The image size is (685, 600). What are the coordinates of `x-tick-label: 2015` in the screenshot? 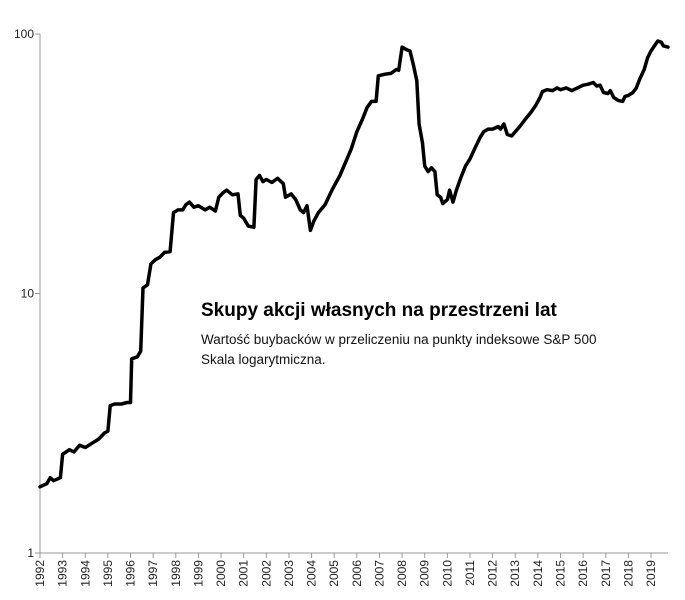 It's located at (561, 573).